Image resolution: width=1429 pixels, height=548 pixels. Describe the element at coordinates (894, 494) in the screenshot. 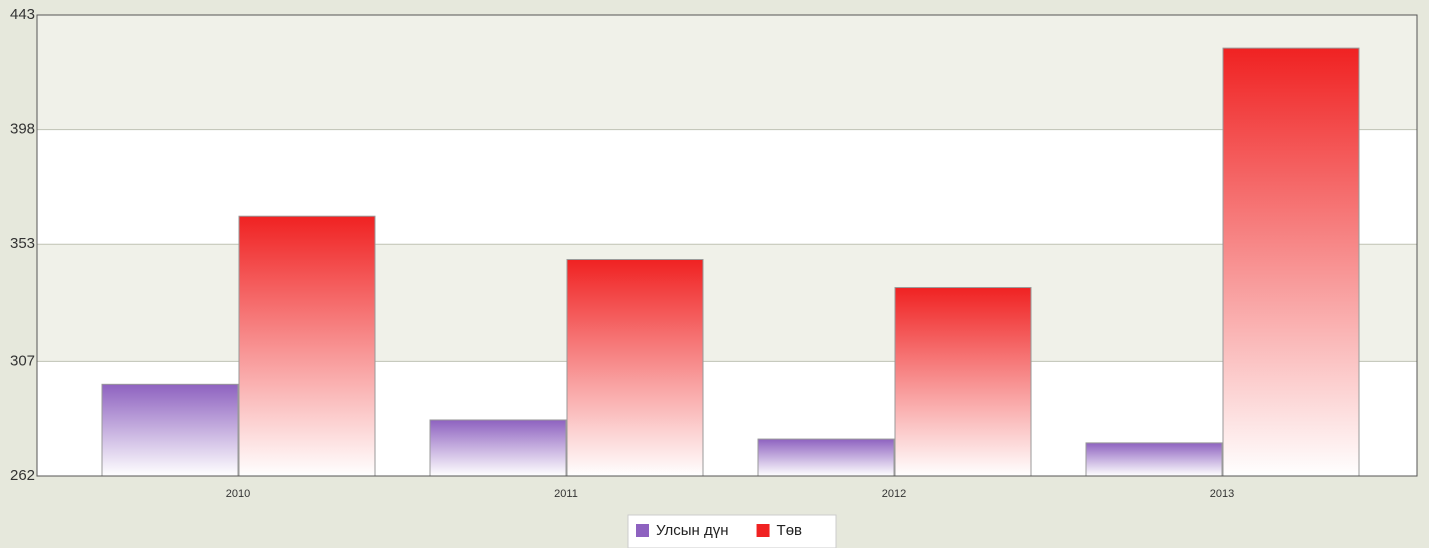

I see `x-tick-label: 2012` at that location.